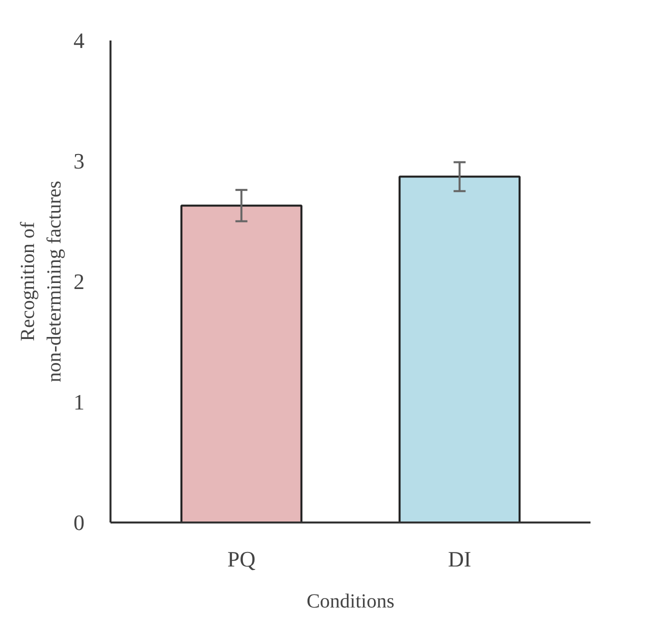  What do you see at coordinates (41, 281) in the screenshot?
I see `y-axis-title: Recognition of non-determining factures` at bounding box center [41, 281].